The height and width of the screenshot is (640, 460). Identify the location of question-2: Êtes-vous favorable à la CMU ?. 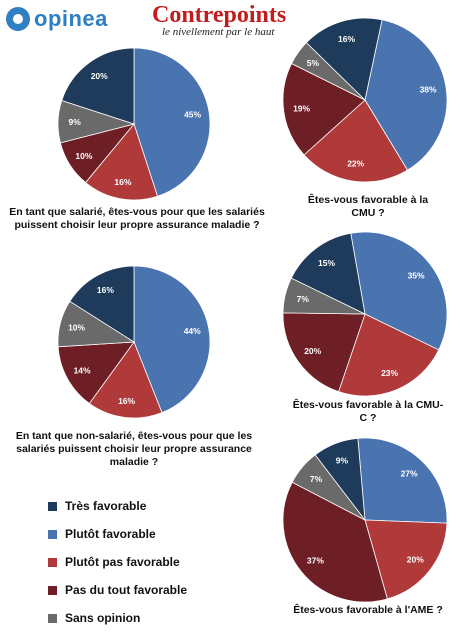
(368, 206).